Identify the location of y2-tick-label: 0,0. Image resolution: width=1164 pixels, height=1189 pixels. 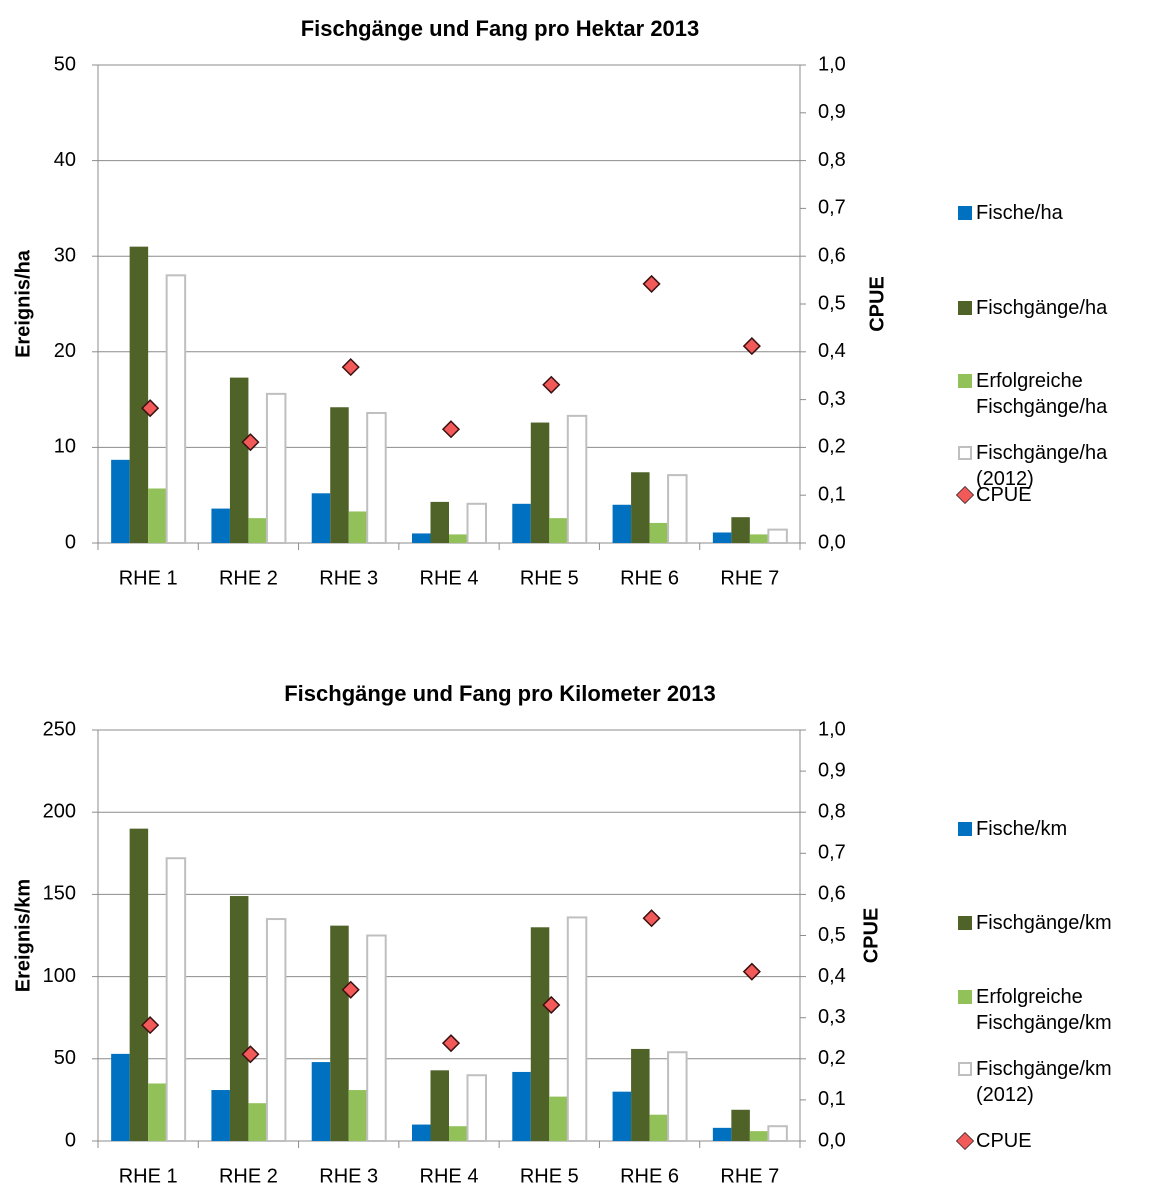
(832, 1140).